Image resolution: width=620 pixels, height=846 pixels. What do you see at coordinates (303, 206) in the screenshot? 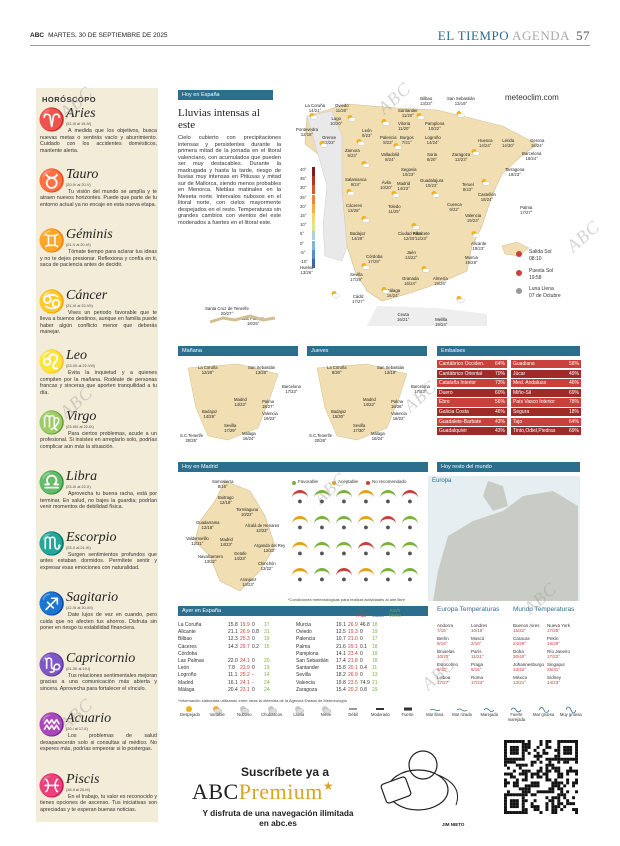
I see `scale-label: 20°` at bounding box center [303, 206].